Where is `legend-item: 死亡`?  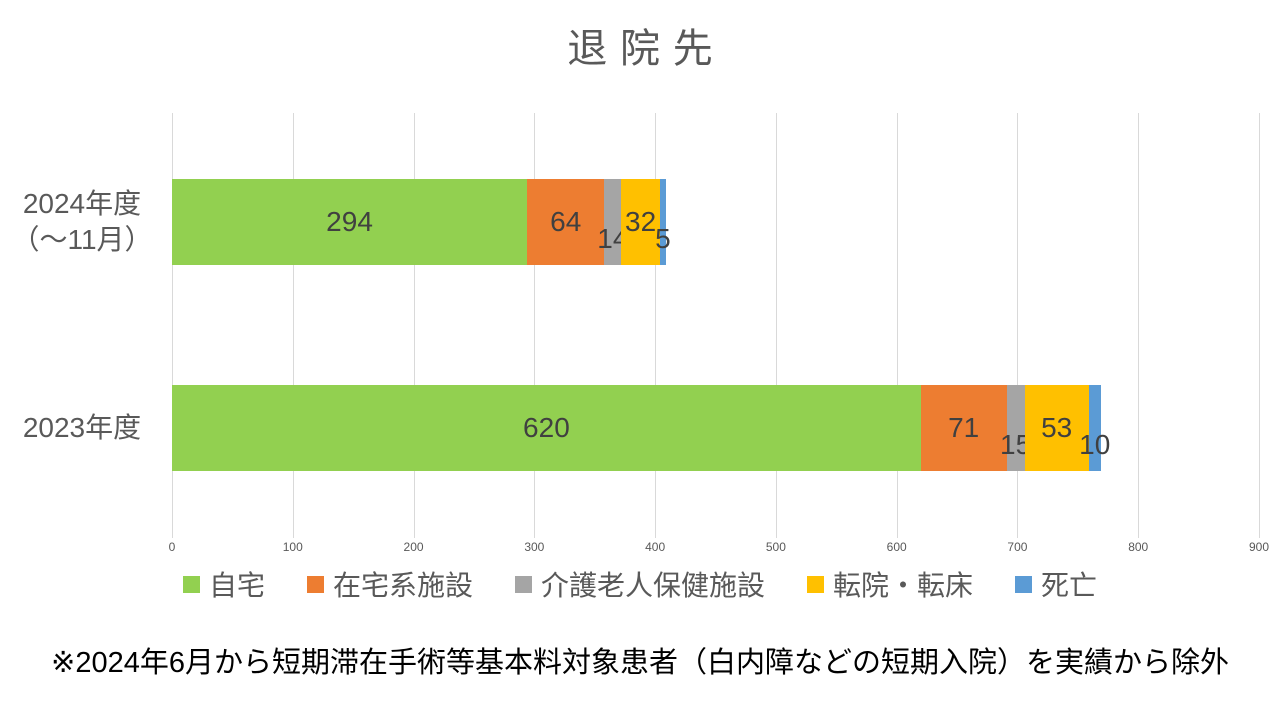 legend-item: 死亡 is located at coordinates (1056, 584).